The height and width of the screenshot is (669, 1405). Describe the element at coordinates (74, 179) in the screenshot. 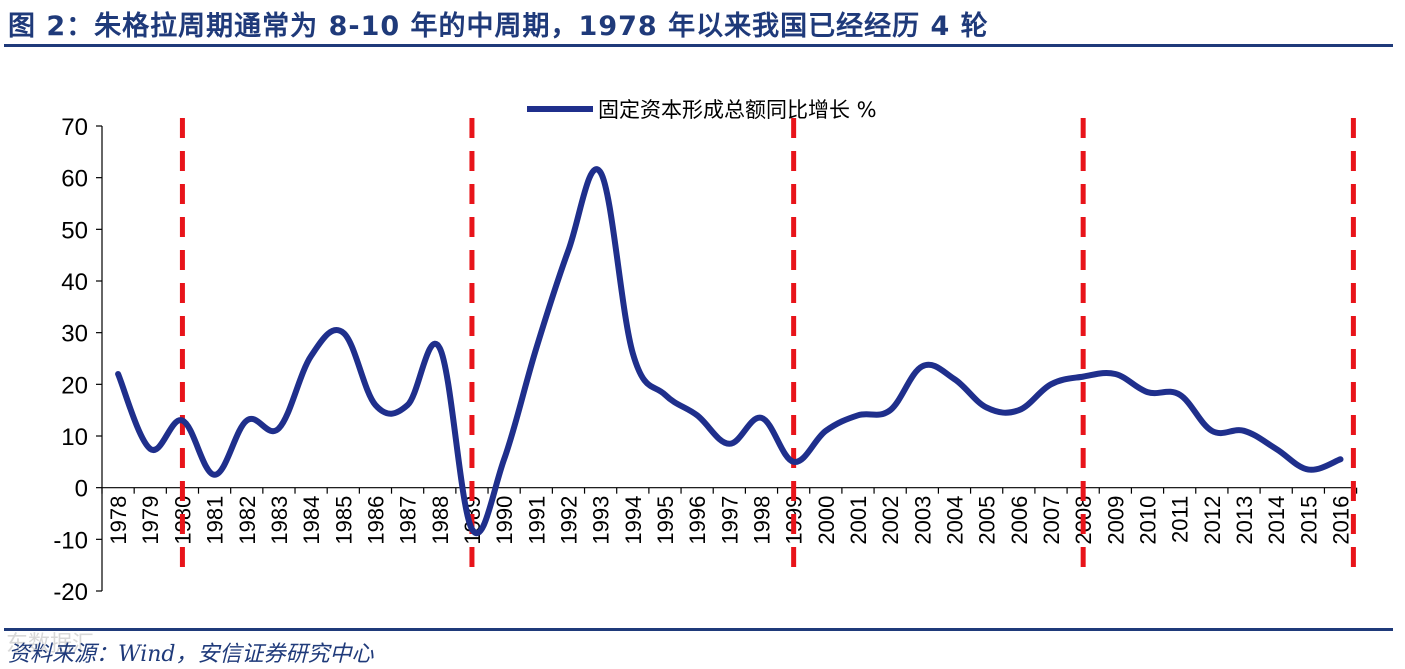

I see `y-tick-label: 60` at that location.